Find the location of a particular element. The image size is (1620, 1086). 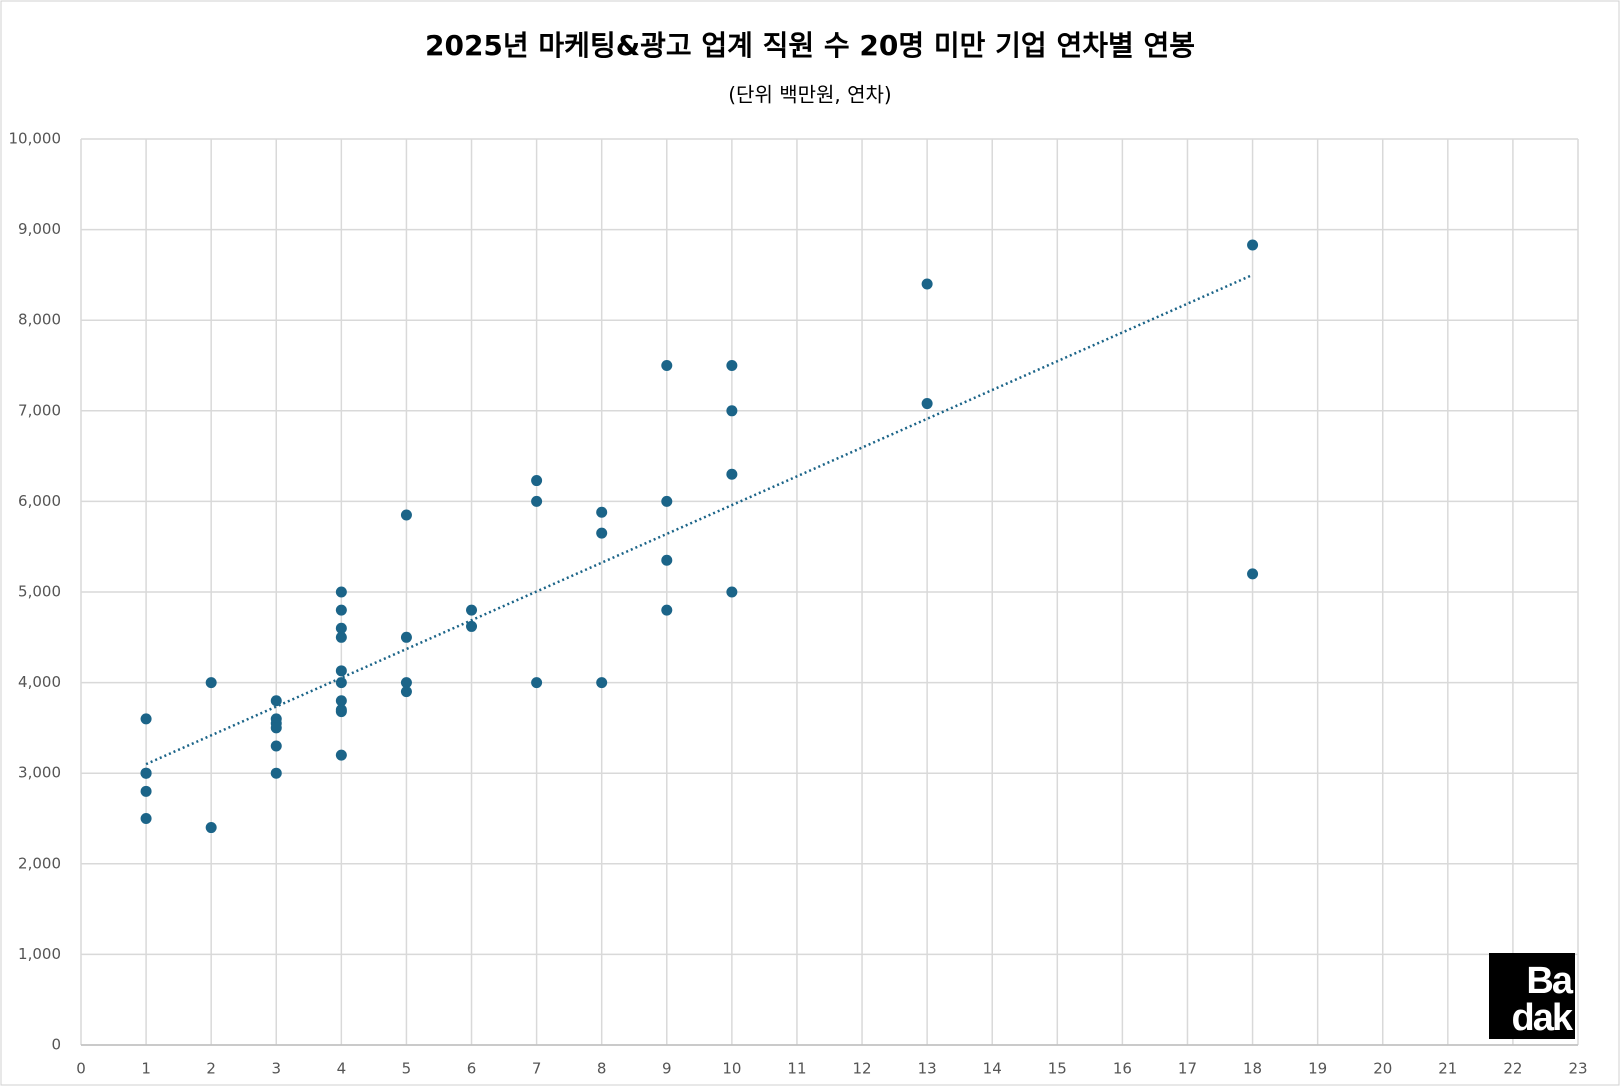

x-tick-label: 18 is located at coordinates (1252, 1069).